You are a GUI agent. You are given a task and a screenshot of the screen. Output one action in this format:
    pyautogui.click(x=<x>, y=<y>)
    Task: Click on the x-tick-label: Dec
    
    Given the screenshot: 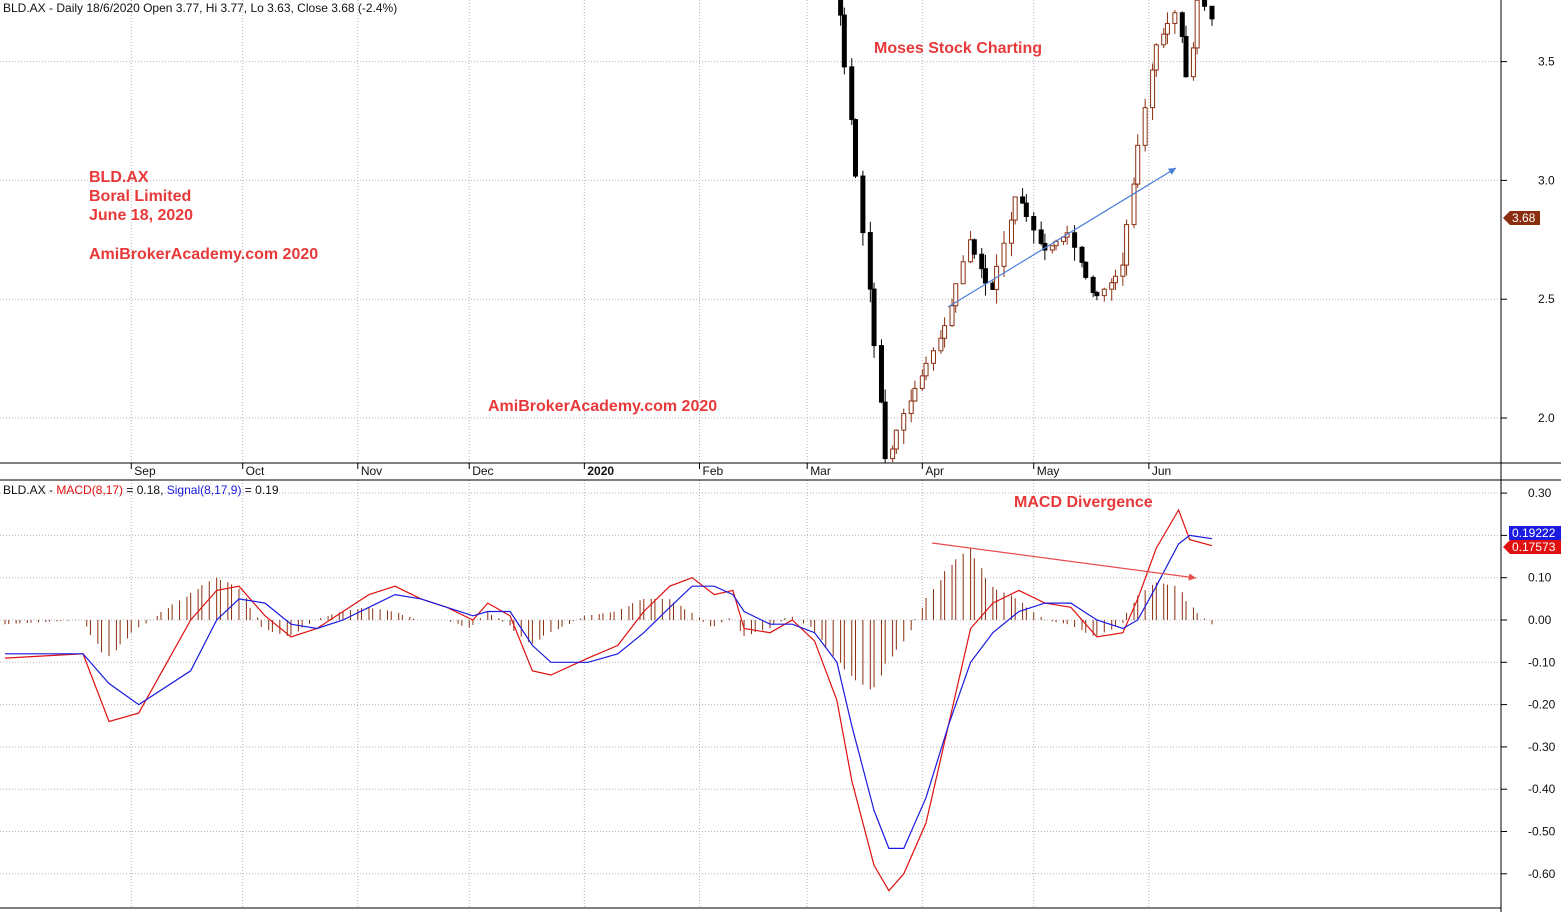 What is the action you would take?
    pyautogui.click(x=482, y=471)
    